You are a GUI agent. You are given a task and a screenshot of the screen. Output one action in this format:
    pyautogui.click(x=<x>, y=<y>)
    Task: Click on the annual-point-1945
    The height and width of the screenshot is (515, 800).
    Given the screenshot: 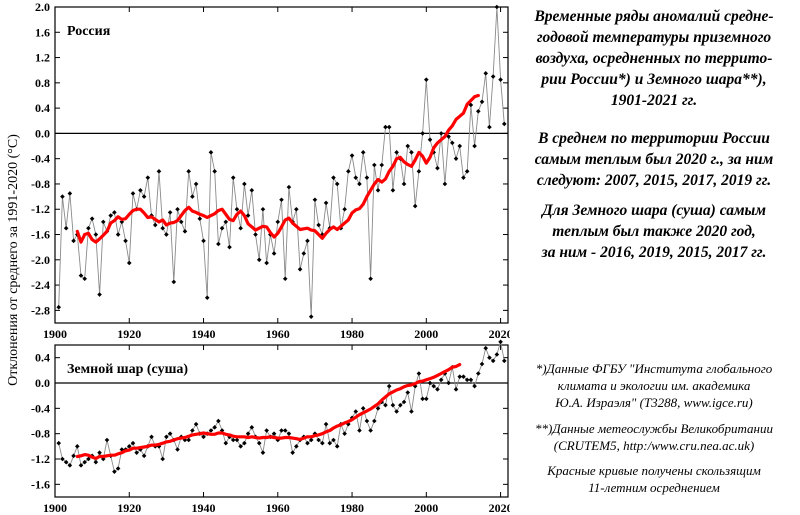 What is the action you would take?
    pyautogui.click(x=222, y=228)
    